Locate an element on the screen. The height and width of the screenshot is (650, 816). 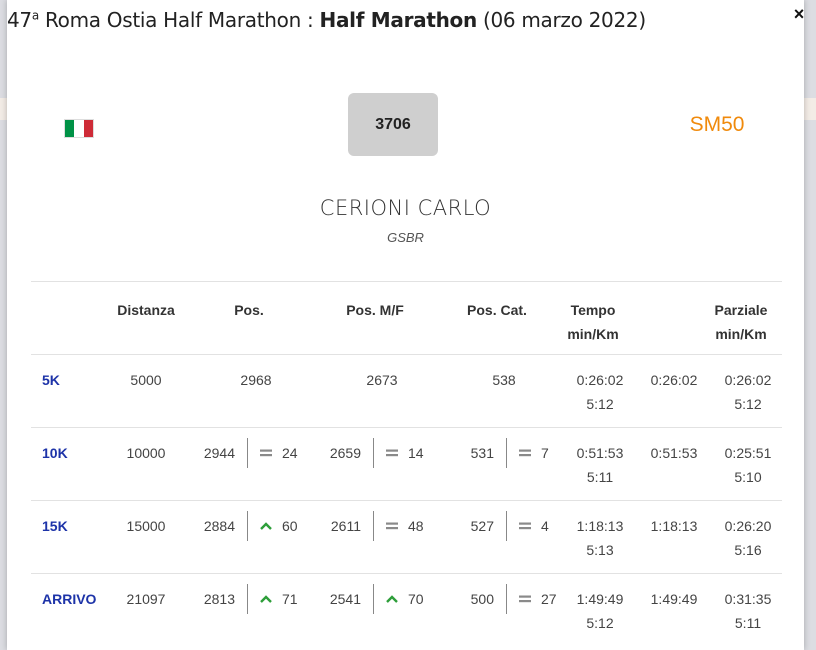
position-delta: 4 is located at coordinates (545, 526).